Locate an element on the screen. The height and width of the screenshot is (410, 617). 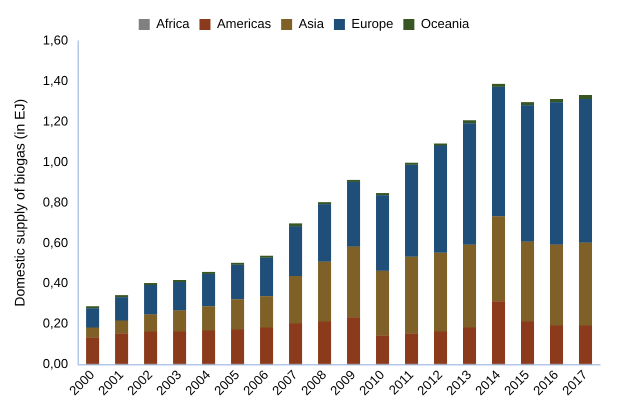
y-tick-label: 1,60 is located at coordinates (55, 40).